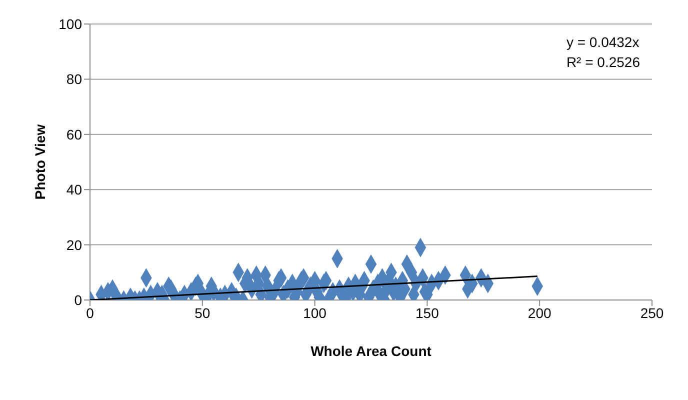 The width and height of the screenshot is (688, 400). I want to click on annotation: R² = 0.2526, so click(603, 62).